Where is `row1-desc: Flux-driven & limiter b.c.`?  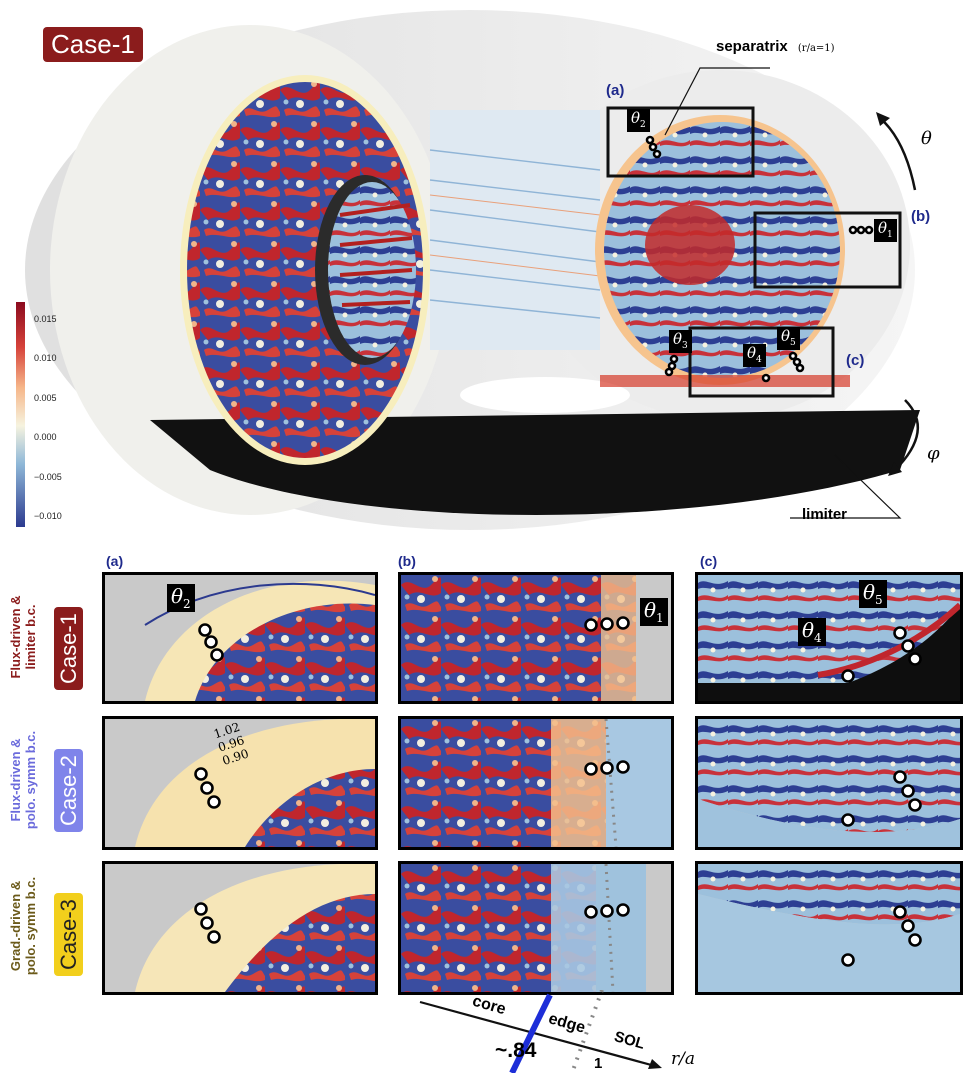 row1-desc: Flux-driven & limiter b.c. is located at coordinates (23, 637).